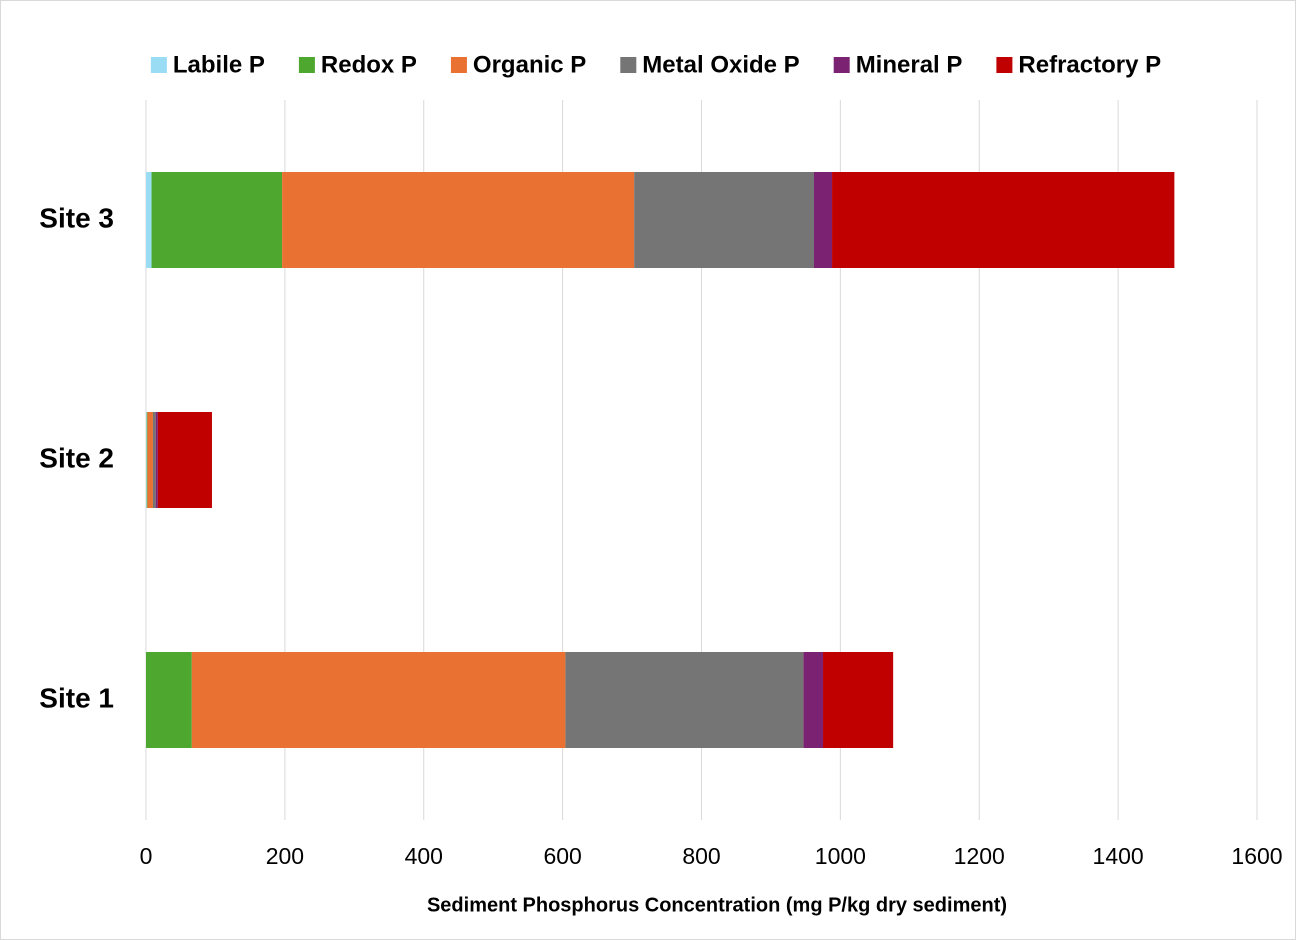 The height and width of the screenshot is (940, 1296). Describe the element at coordinates (562, 856) in the screenshot. I see `x-tick-label: 600` at that location.